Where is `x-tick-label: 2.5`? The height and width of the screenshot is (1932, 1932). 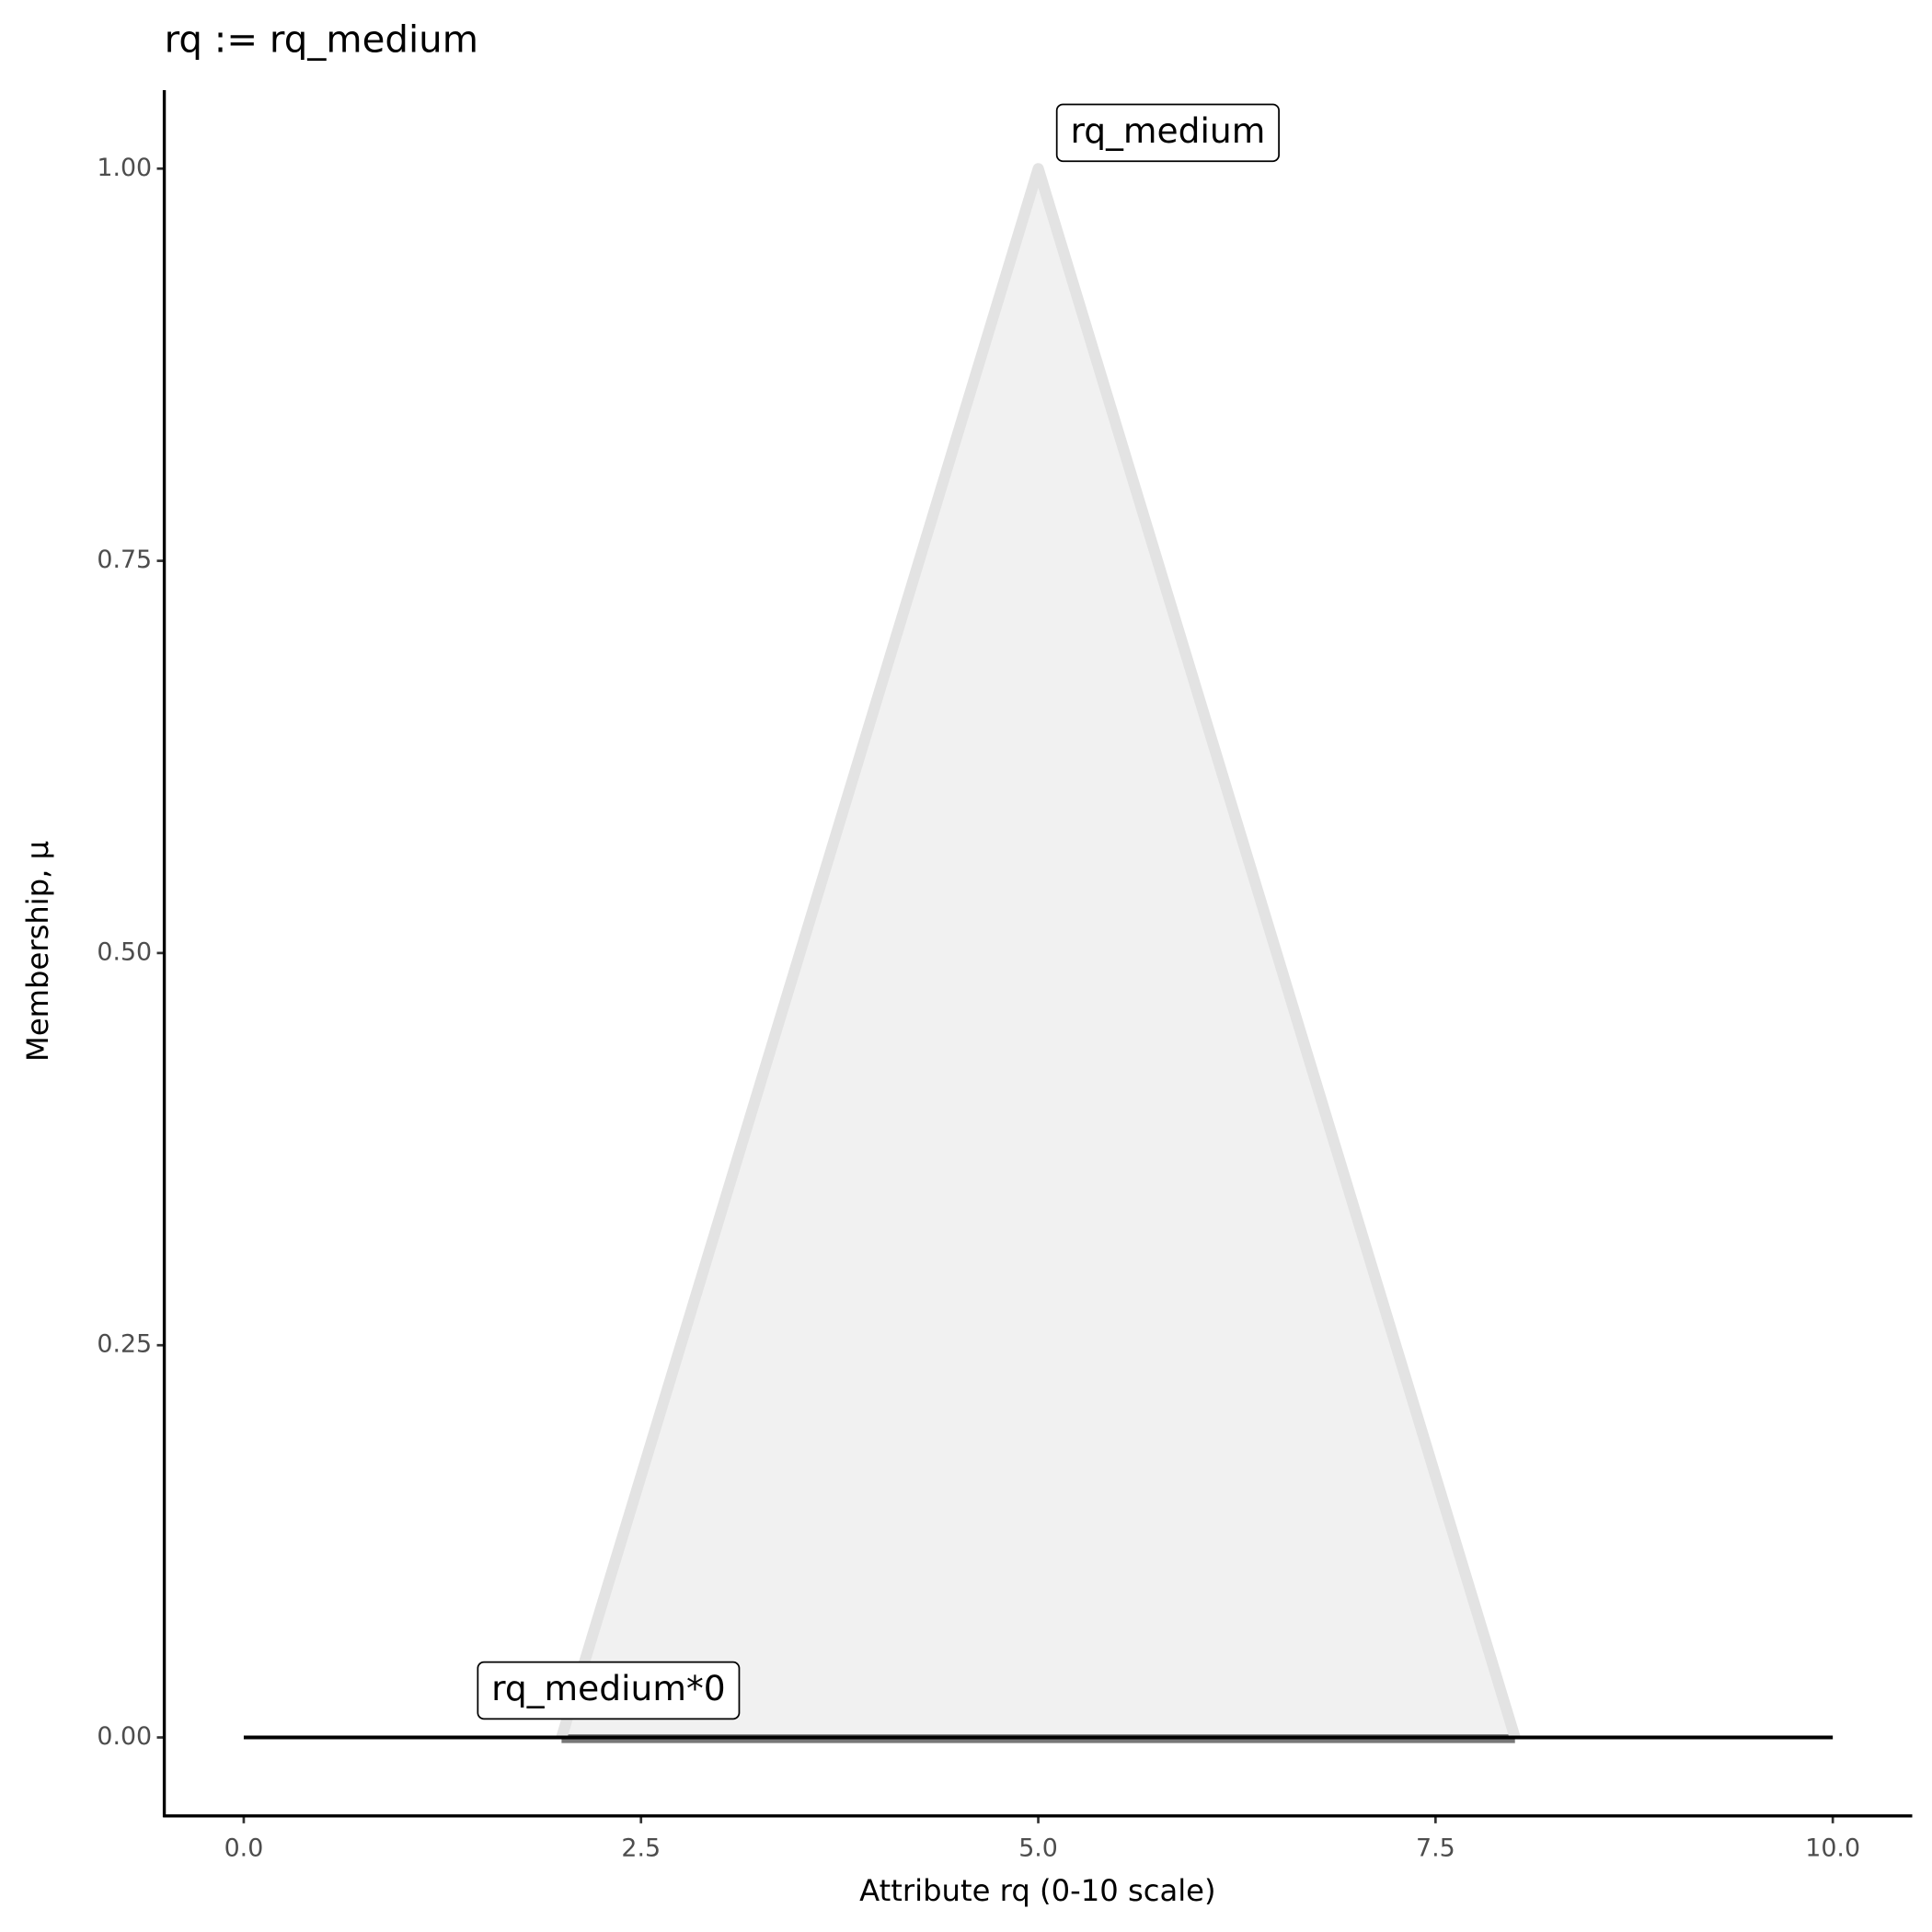
x-tick-label: 2.5 is located at coordinates (641, 1848).